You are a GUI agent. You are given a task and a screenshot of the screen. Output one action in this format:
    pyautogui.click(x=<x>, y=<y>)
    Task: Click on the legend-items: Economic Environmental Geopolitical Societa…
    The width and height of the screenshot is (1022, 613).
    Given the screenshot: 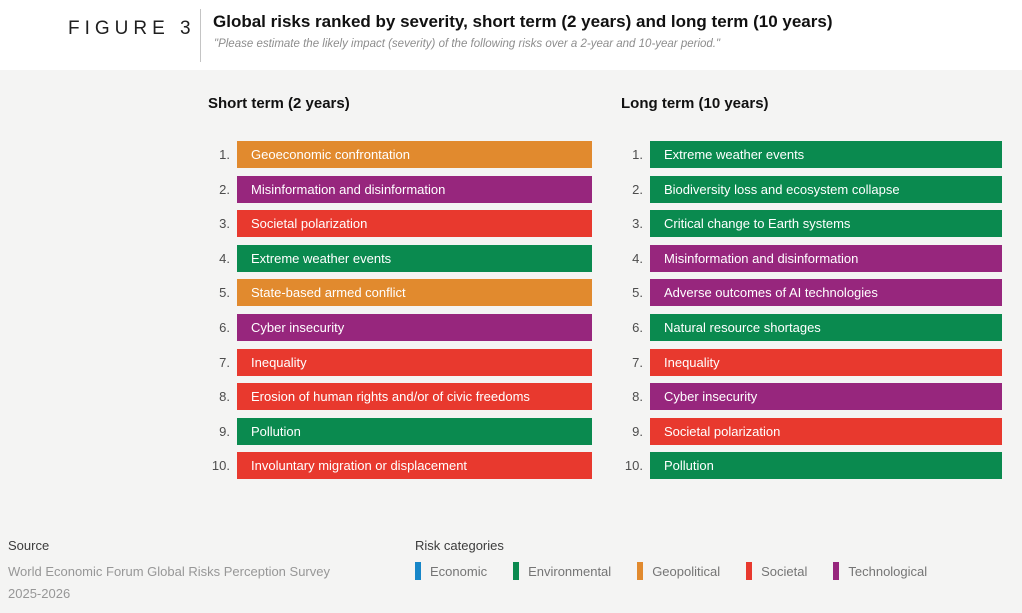 What is the action you would take?
    pyautogui.click(x=671, y=571)
    